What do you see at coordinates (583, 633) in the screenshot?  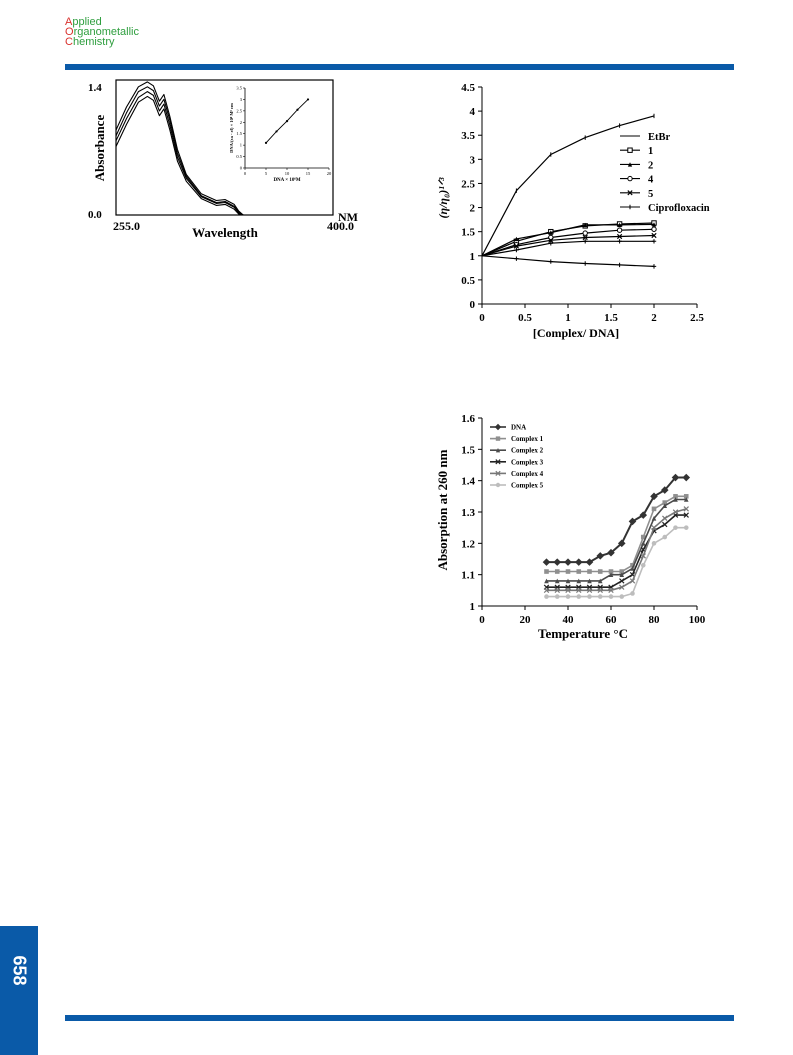 I see `x-axis-label: Temperature °C` at bounding box center [583, 633].